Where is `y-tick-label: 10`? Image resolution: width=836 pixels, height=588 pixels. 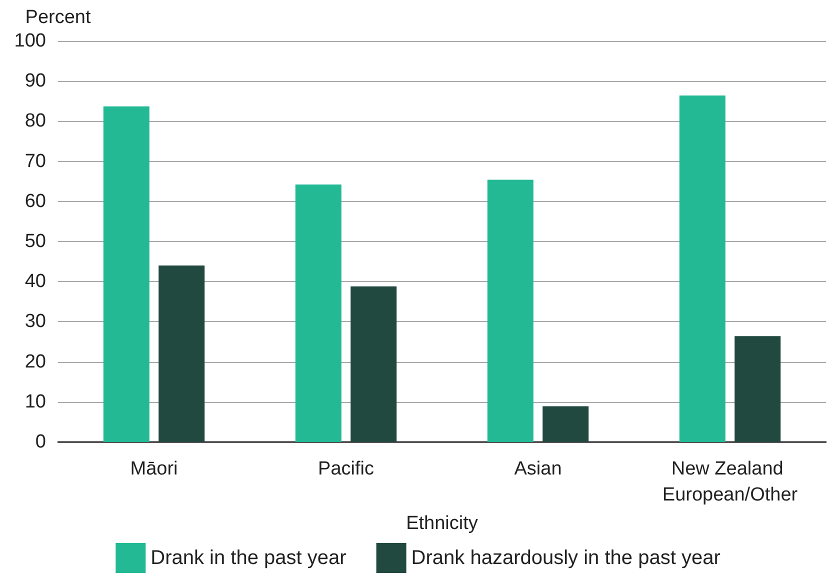 y-tick-label: 10 is located at coordinates (35, 401).